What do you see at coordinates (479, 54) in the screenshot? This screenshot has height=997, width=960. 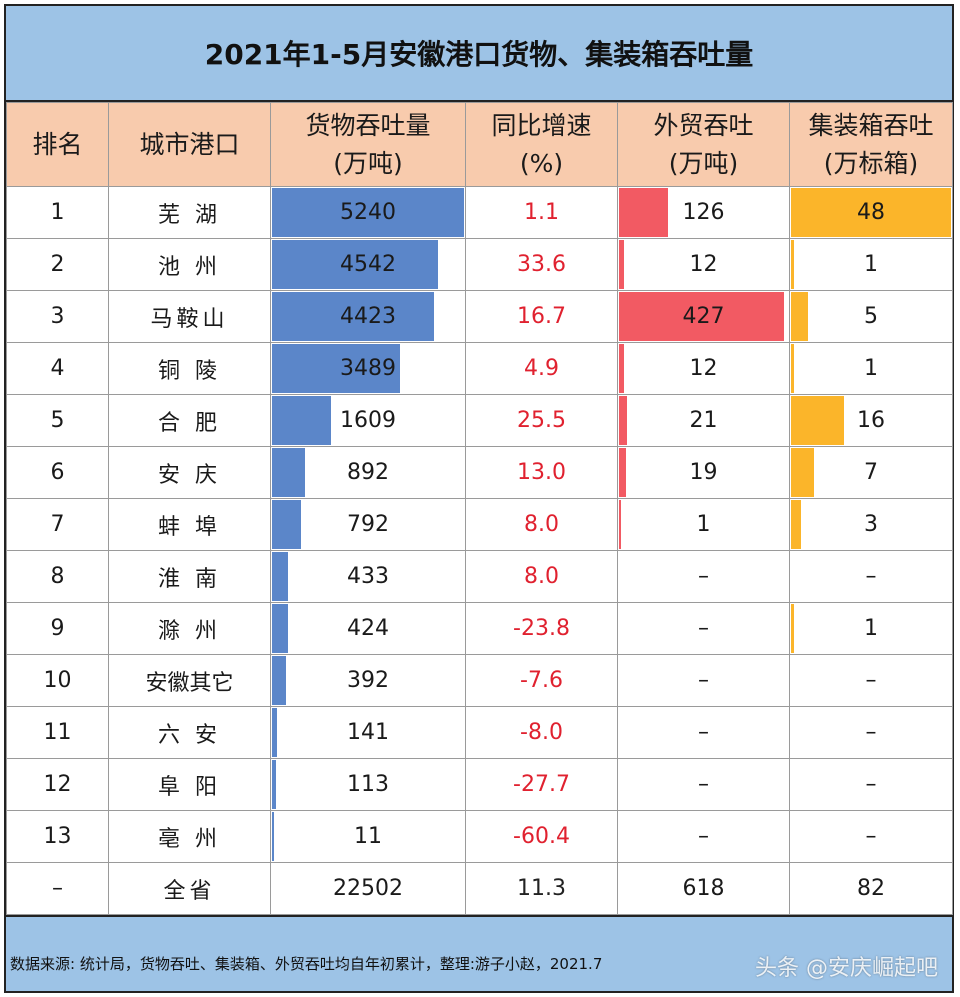 I see `page-title: 2021年1-5月安徽港口货物、集装箱吞吐量` at bounding box center [479, 54].